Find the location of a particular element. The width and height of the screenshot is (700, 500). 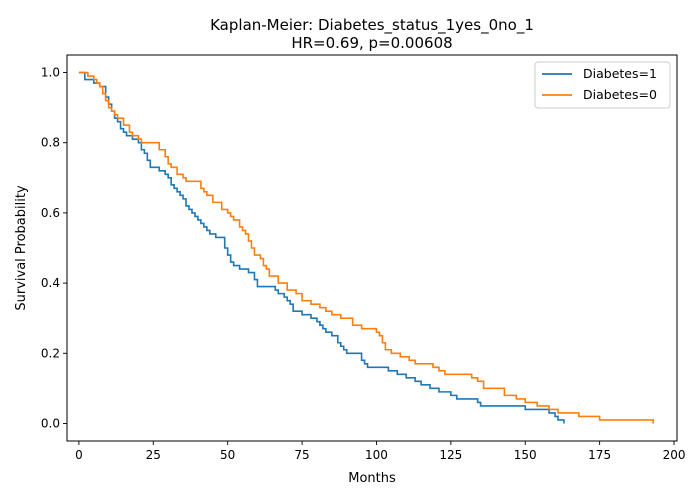

x-tick-label: 75 is located at coordinates (301, 455).